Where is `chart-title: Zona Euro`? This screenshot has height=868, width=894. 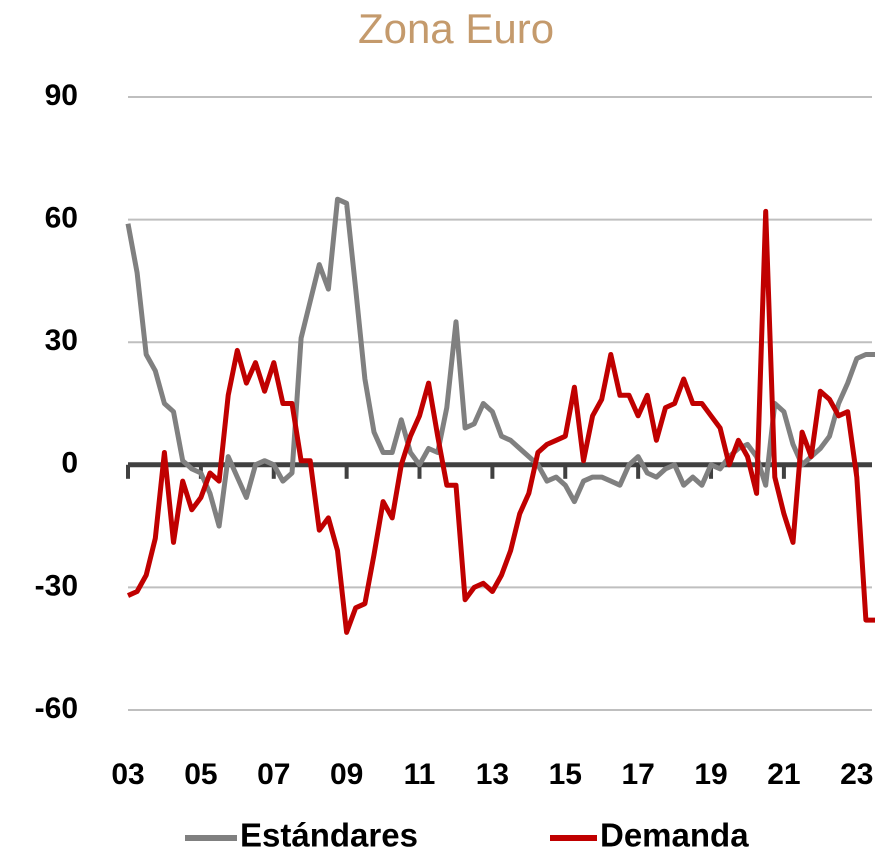
chart-title: Zona Euro is located at coordinates (456, 28).